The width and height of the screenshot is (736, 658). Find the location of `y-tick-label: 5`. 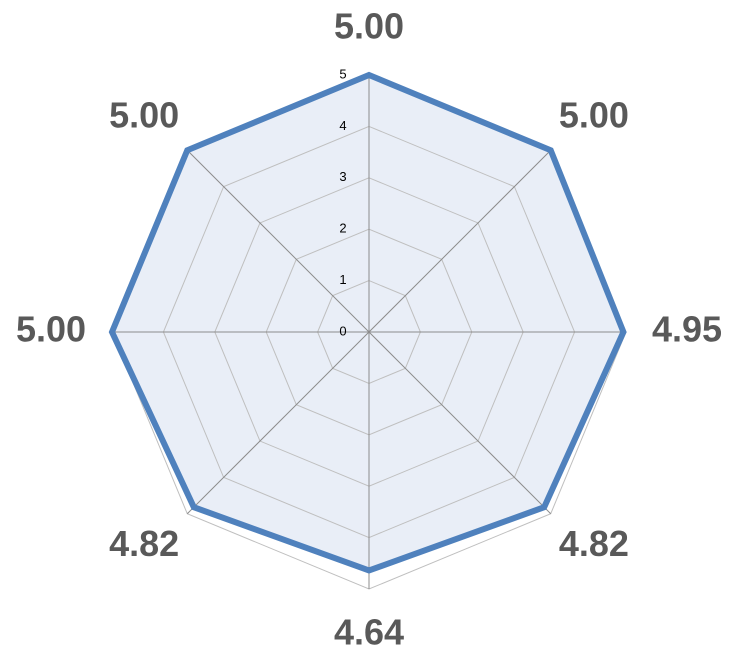

y-tick-label: 5 is located at coordinates (342, 73).